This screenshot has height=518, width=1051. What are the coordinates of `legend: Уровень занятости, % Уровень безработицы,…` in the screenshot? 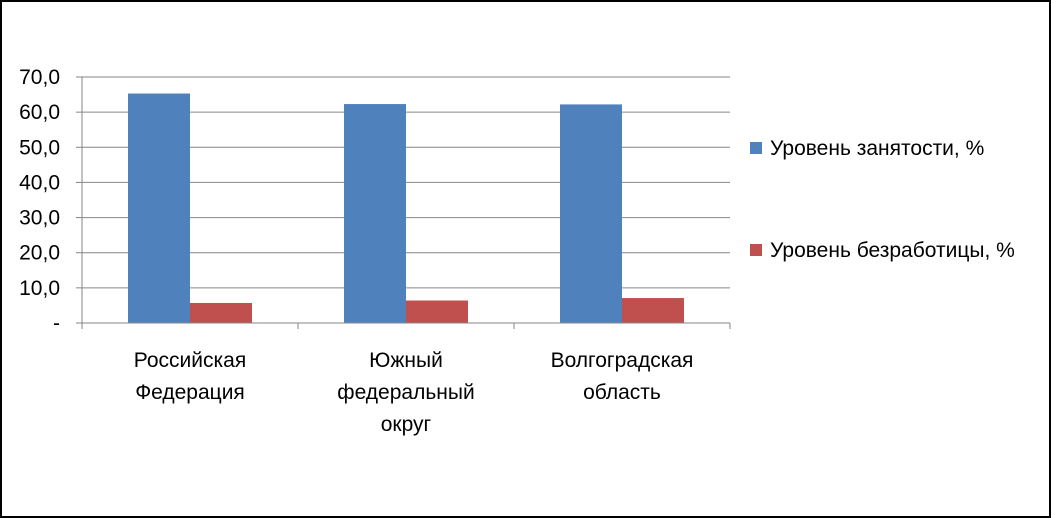 It's located at (882, 199).